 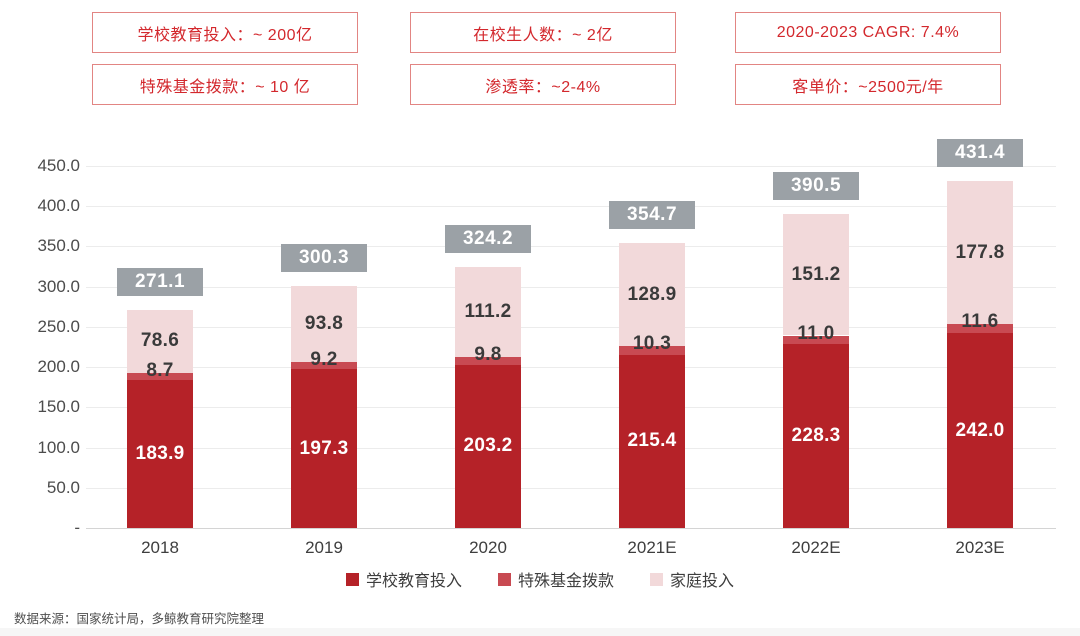 I want to click on stat-box-student-count: 在校生人数：~ 2亿, so click(x=543, y=32).